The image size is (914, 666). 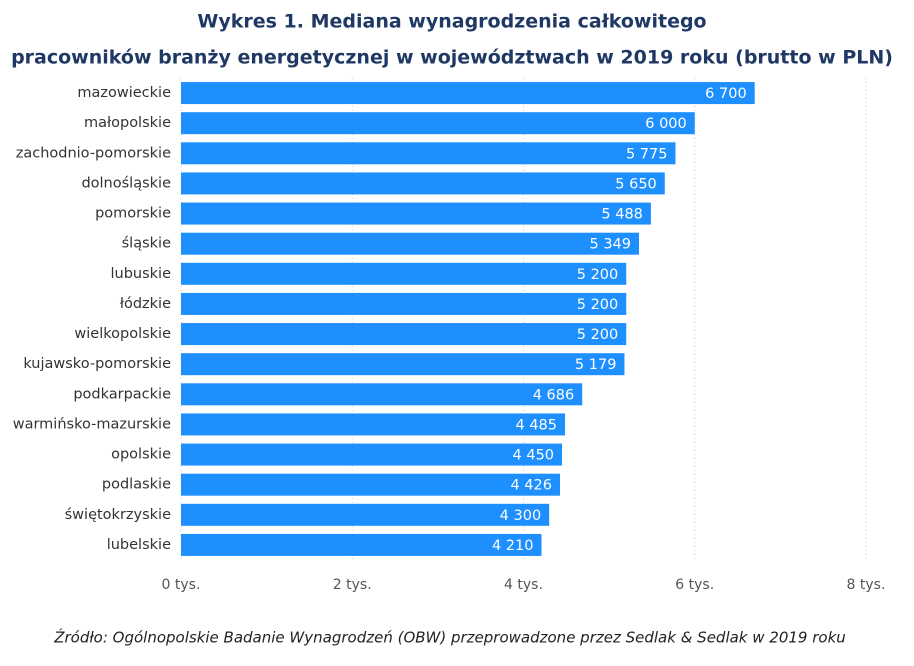 What do you see at coordinates (352, 585) in the screenshot?
I see `x-tick-label: 2 tys.` at bounding box center [352, 585].